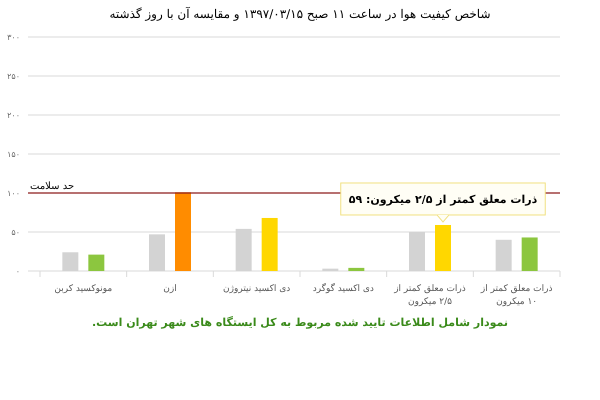 This screenshot has width=600, height=400. I want to click on chart-title: شاخص کیفیت هوا در ساعت ۱۱ صبح ۱۳۹۷/۰۳/۱۵ و مقایسه آن با روز گذشته, so click(300, 13).